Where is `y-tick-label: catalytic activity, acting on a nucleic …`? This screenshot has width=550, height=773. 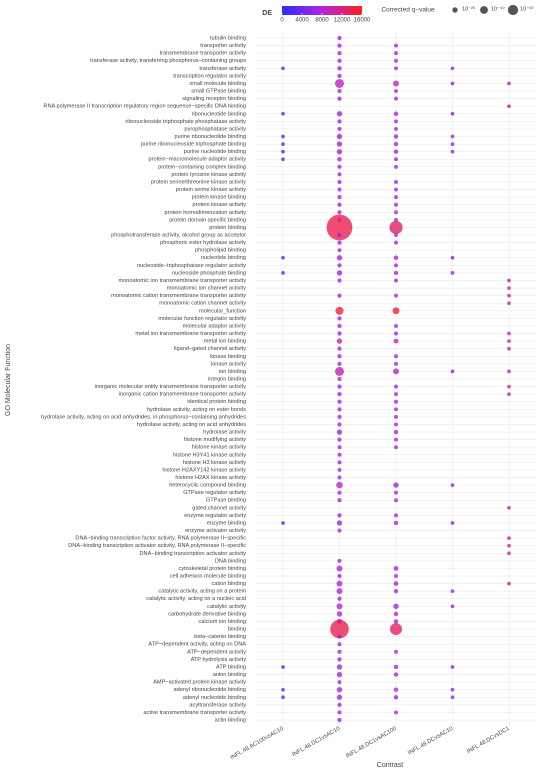
y-tick-label: catalytic activity, acting on a nucleic … is located at coordinates (196, 599).